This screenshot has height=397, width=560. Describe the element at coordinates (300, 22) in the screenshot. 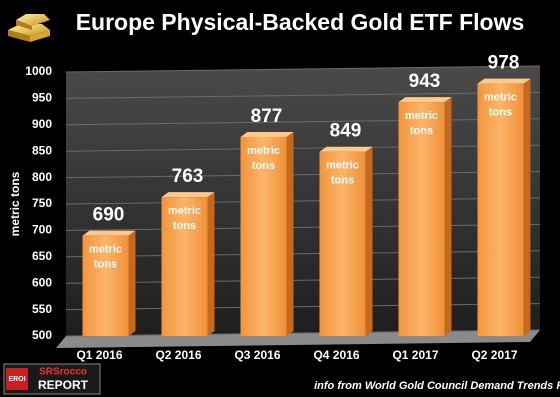

I see `chart-title: Europe Physical-Backed Gold ETF Flows` at that location.